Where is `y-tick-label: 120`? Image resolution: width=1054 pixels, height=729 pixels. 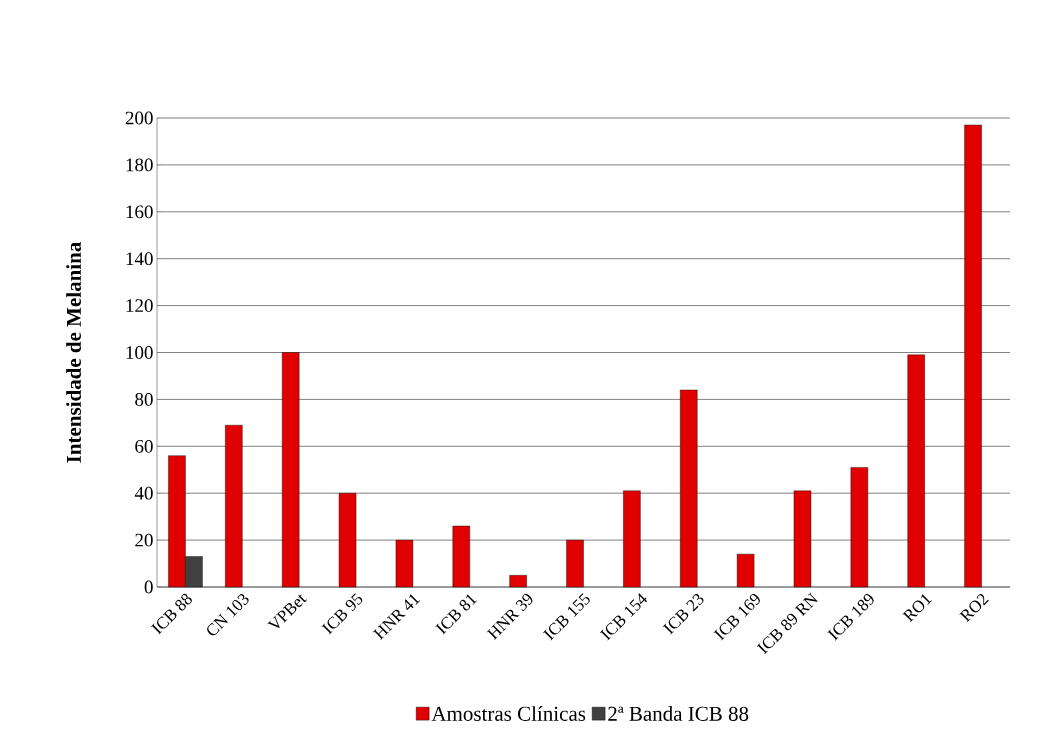
y-tick-label: 120 is located at coordinates (139, 306).